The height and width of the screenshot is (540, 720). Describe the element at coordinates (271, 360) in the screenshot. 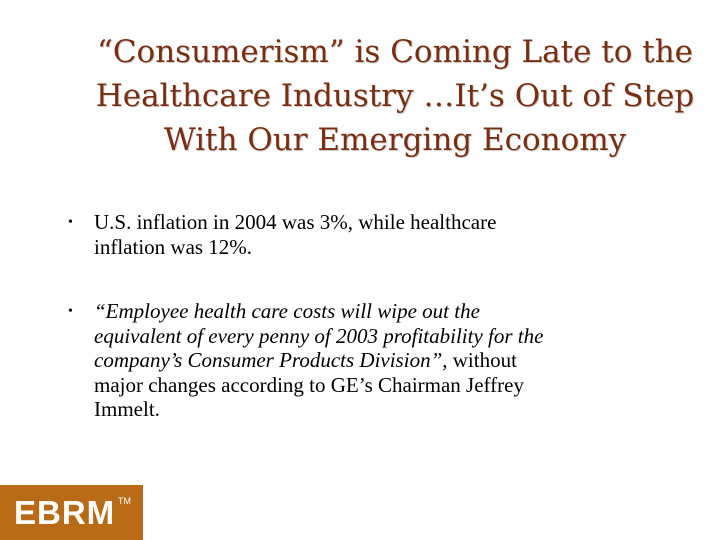

I see `bullet-2-quote-line-3: company’s Consumer Products Division”,` at that location.